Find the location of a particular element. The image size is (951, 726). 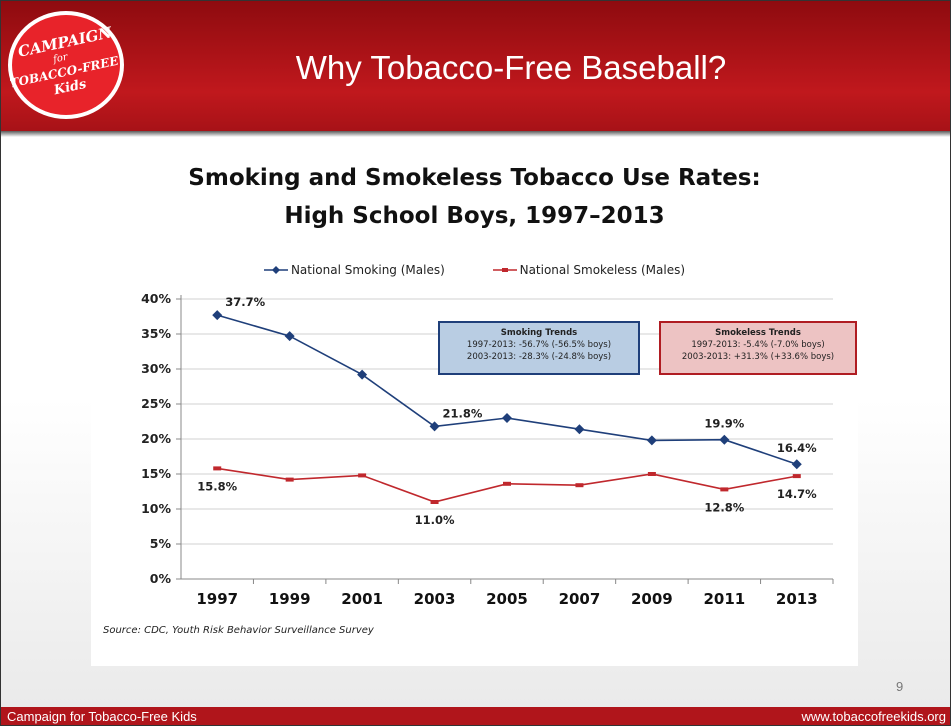

x-tick-label: 2009 is located at coordinates (652, 599).